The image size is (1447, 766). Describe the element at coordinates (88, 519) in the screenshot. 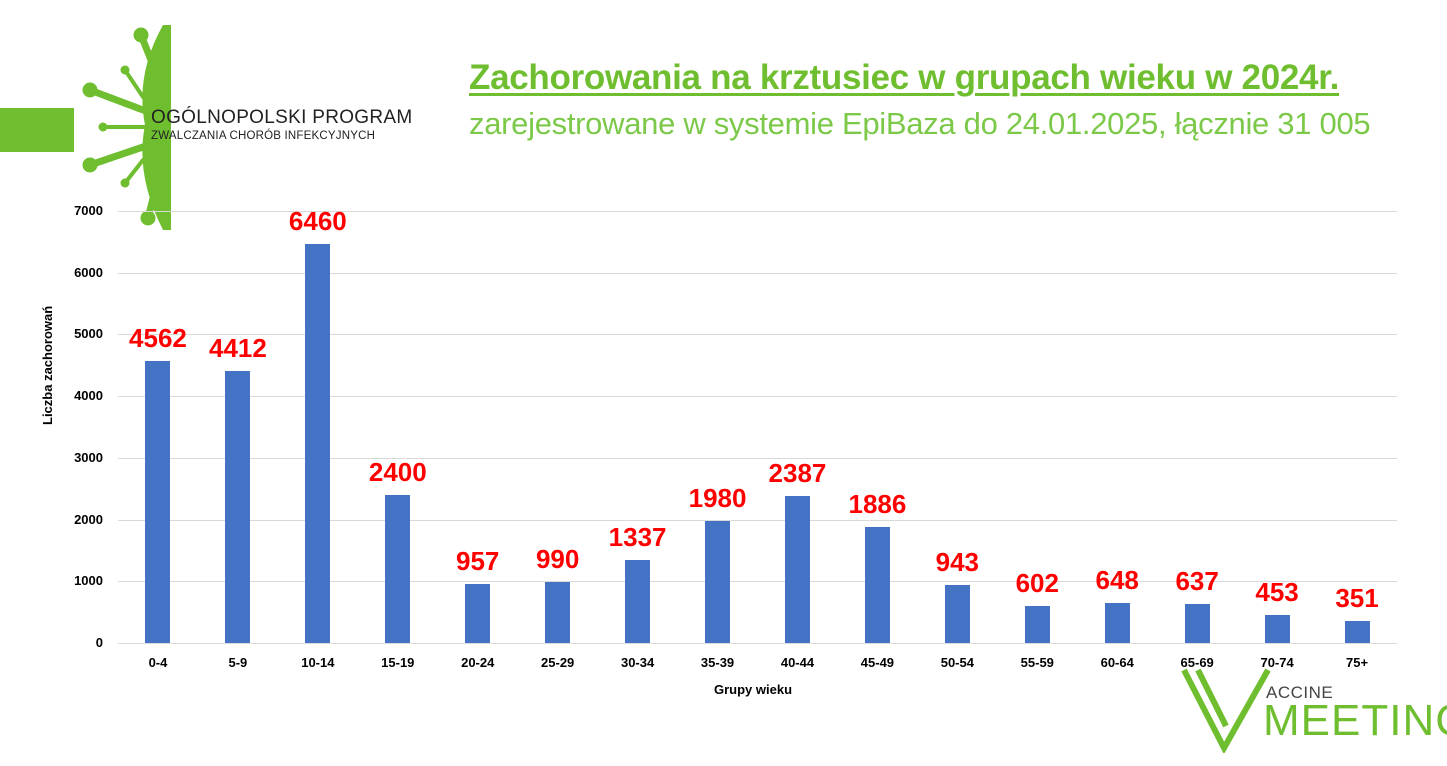

I see `y-tick-label: 2000` at that location.